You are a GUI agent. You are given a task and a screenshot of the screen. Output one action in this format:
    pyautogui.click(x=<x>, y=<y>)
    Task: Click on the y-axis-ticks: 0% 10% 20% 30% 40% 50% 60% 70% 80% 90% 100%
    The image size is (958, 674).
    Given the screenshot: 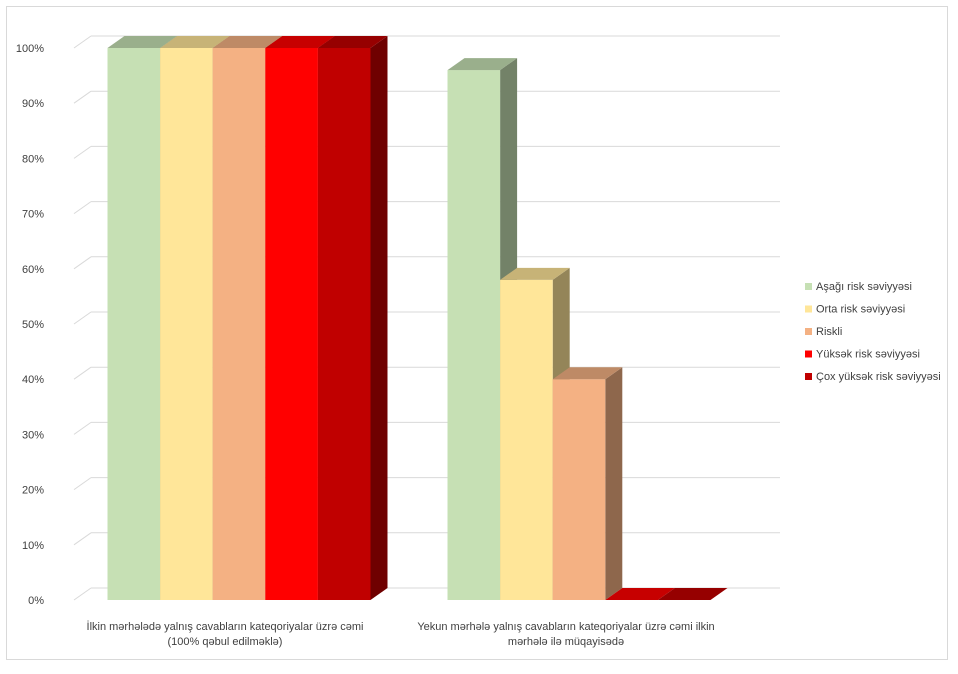 What is the action you would take?
    pyautogui.click(x=30, y=325)
    